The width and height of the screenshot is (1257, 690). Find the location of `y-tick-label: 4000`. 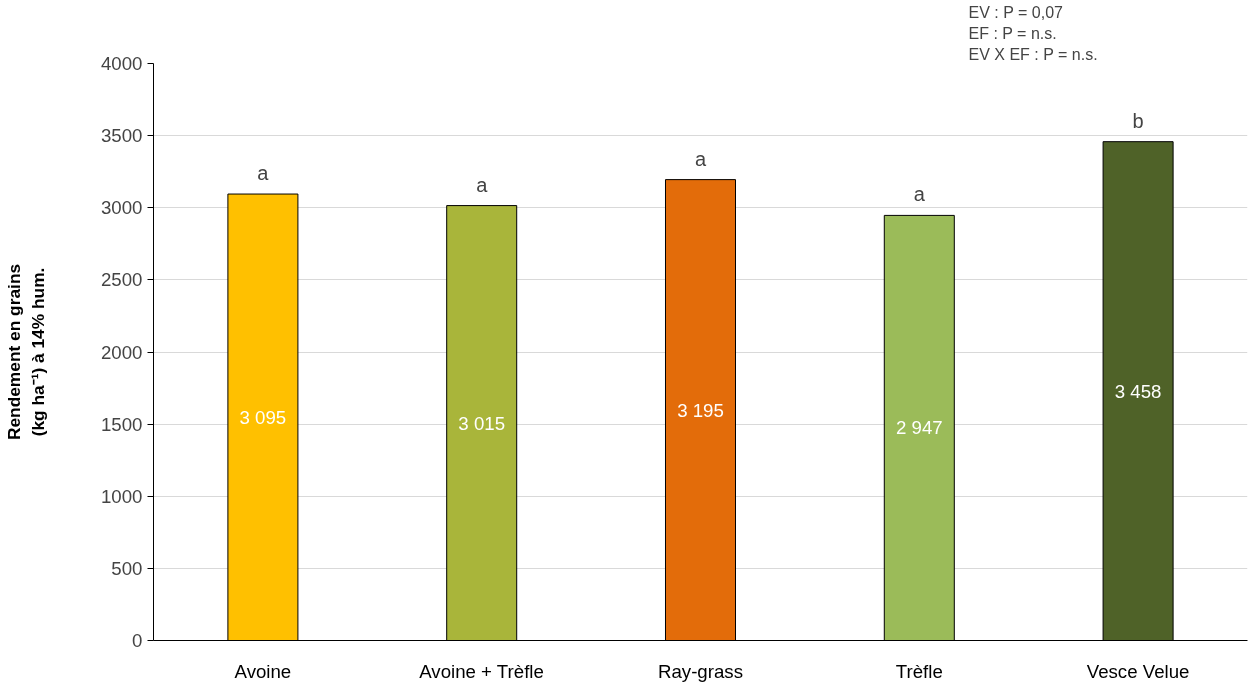

y-tick-label: 4000 is located at coordinates (122, 63).